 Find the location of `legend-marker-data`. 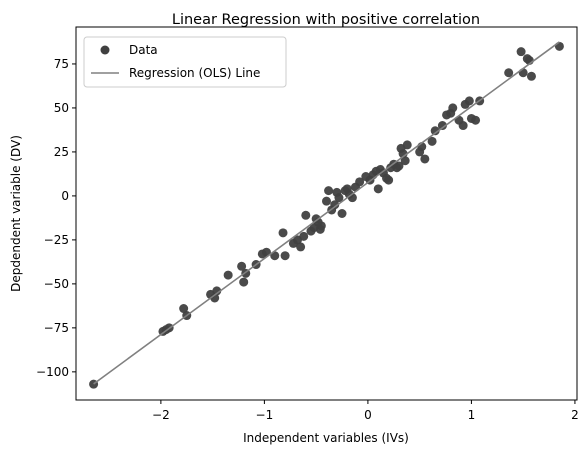

legend-marker-data is located at coordinates (105, 50).